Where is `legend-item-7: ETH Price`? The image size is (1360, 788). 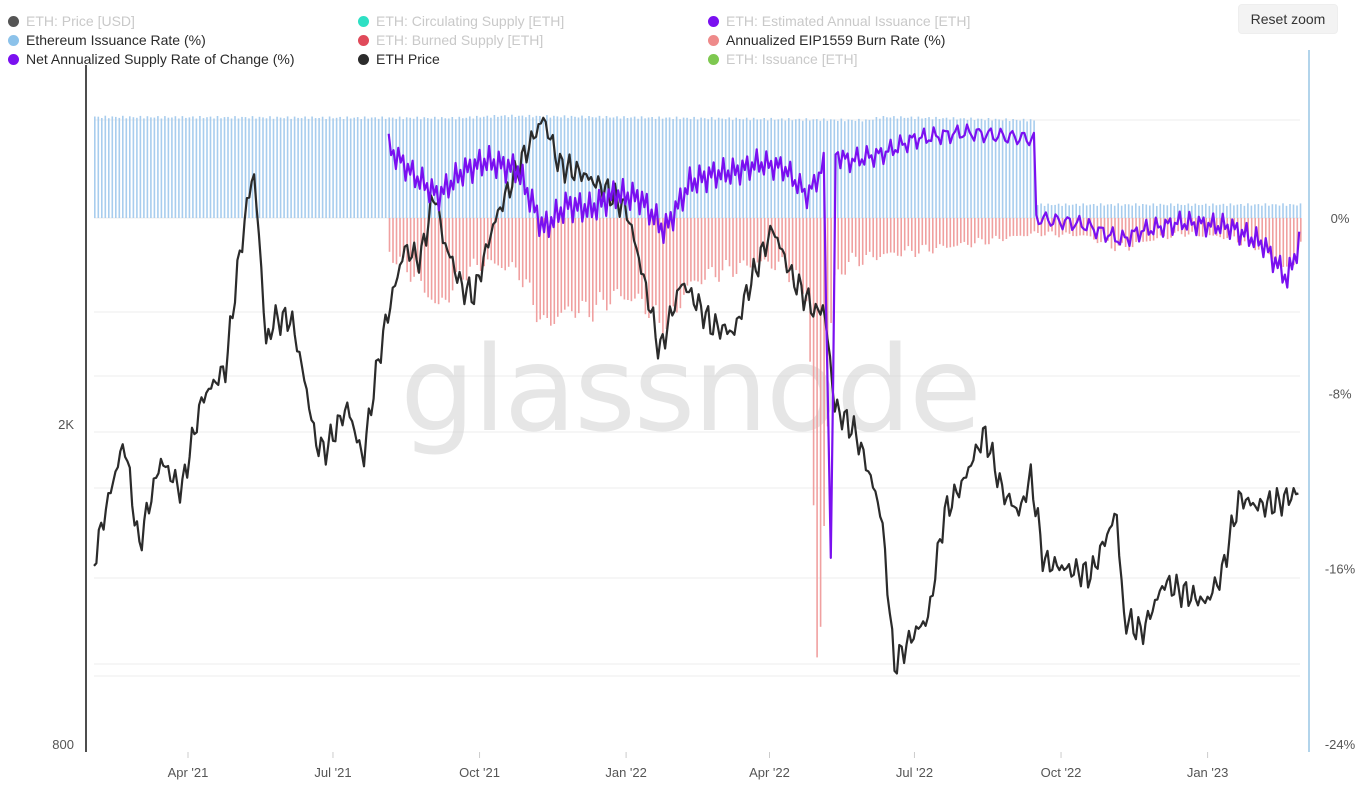
legend-item-7: ETH Price is located at coordinates (399, 59).